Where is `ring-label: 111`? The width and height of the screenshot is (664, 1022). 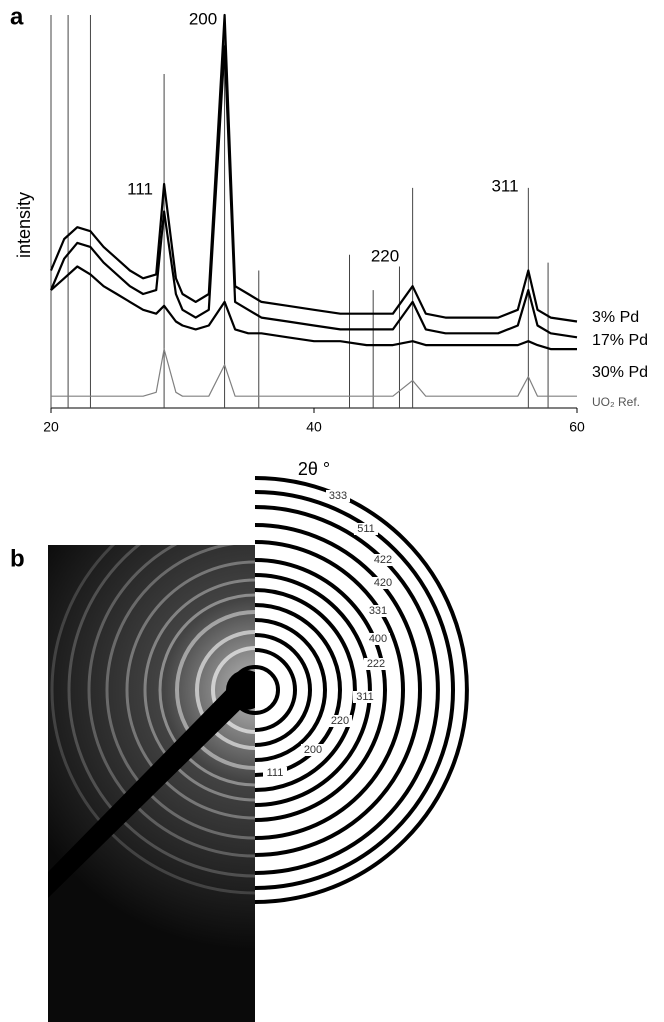
ring-label: 111 is located at coordinates (275, 773).